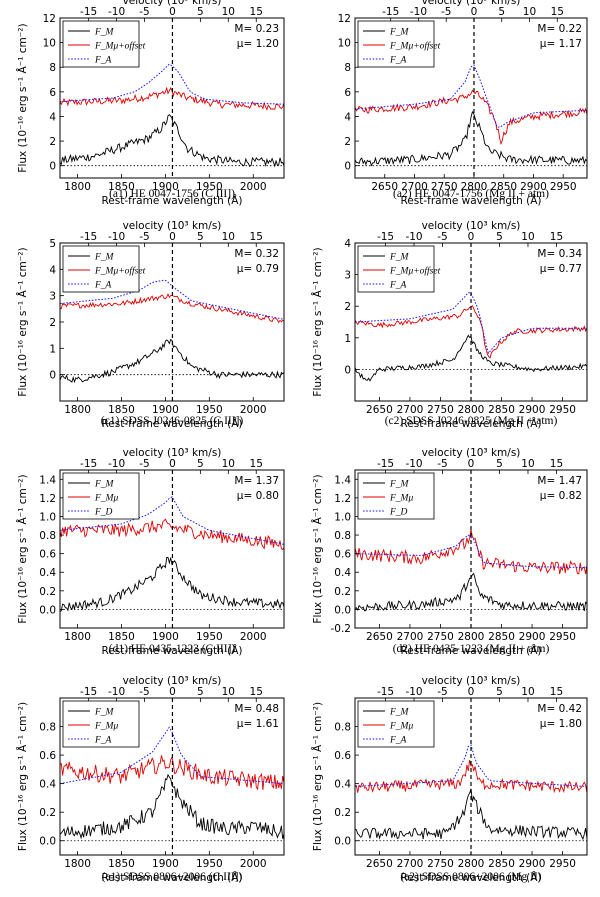 This screenshot has height=897, width=600. Describe the element at coordinates (258, 724) in the screenshot. I see `annotation-mu: μ= 1.61` at that location.